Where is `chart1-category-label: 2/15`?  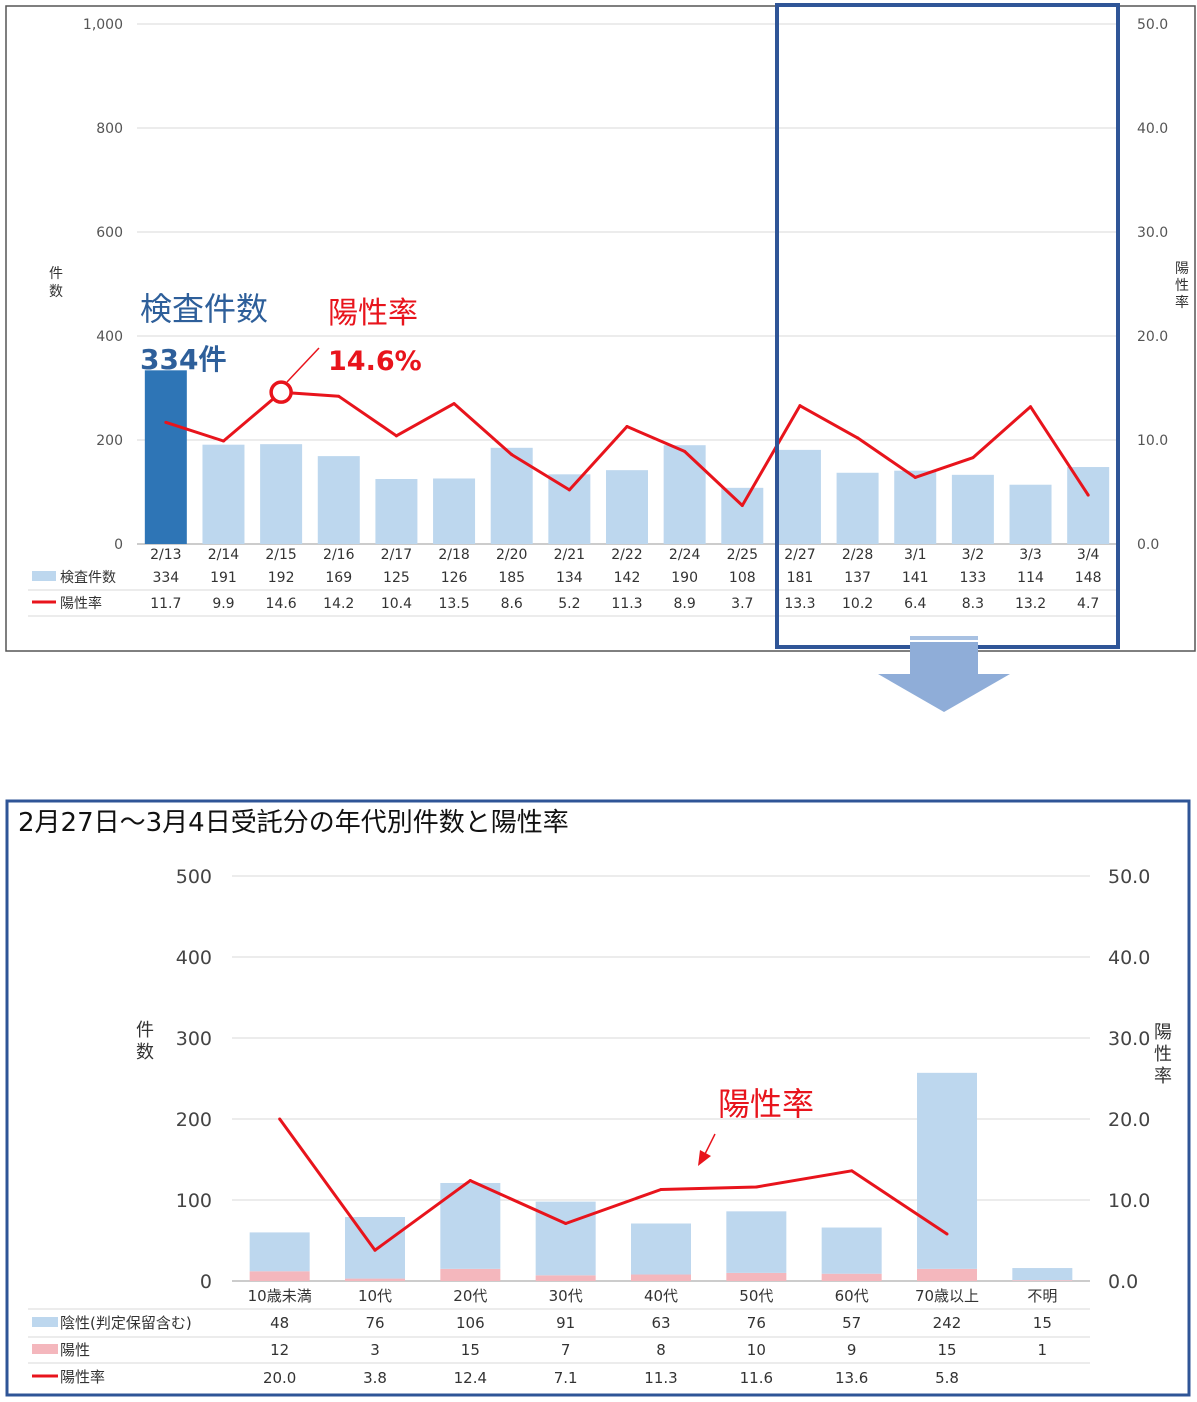
chart1-category-label: 2/15 is located at coordinates (280, 555).